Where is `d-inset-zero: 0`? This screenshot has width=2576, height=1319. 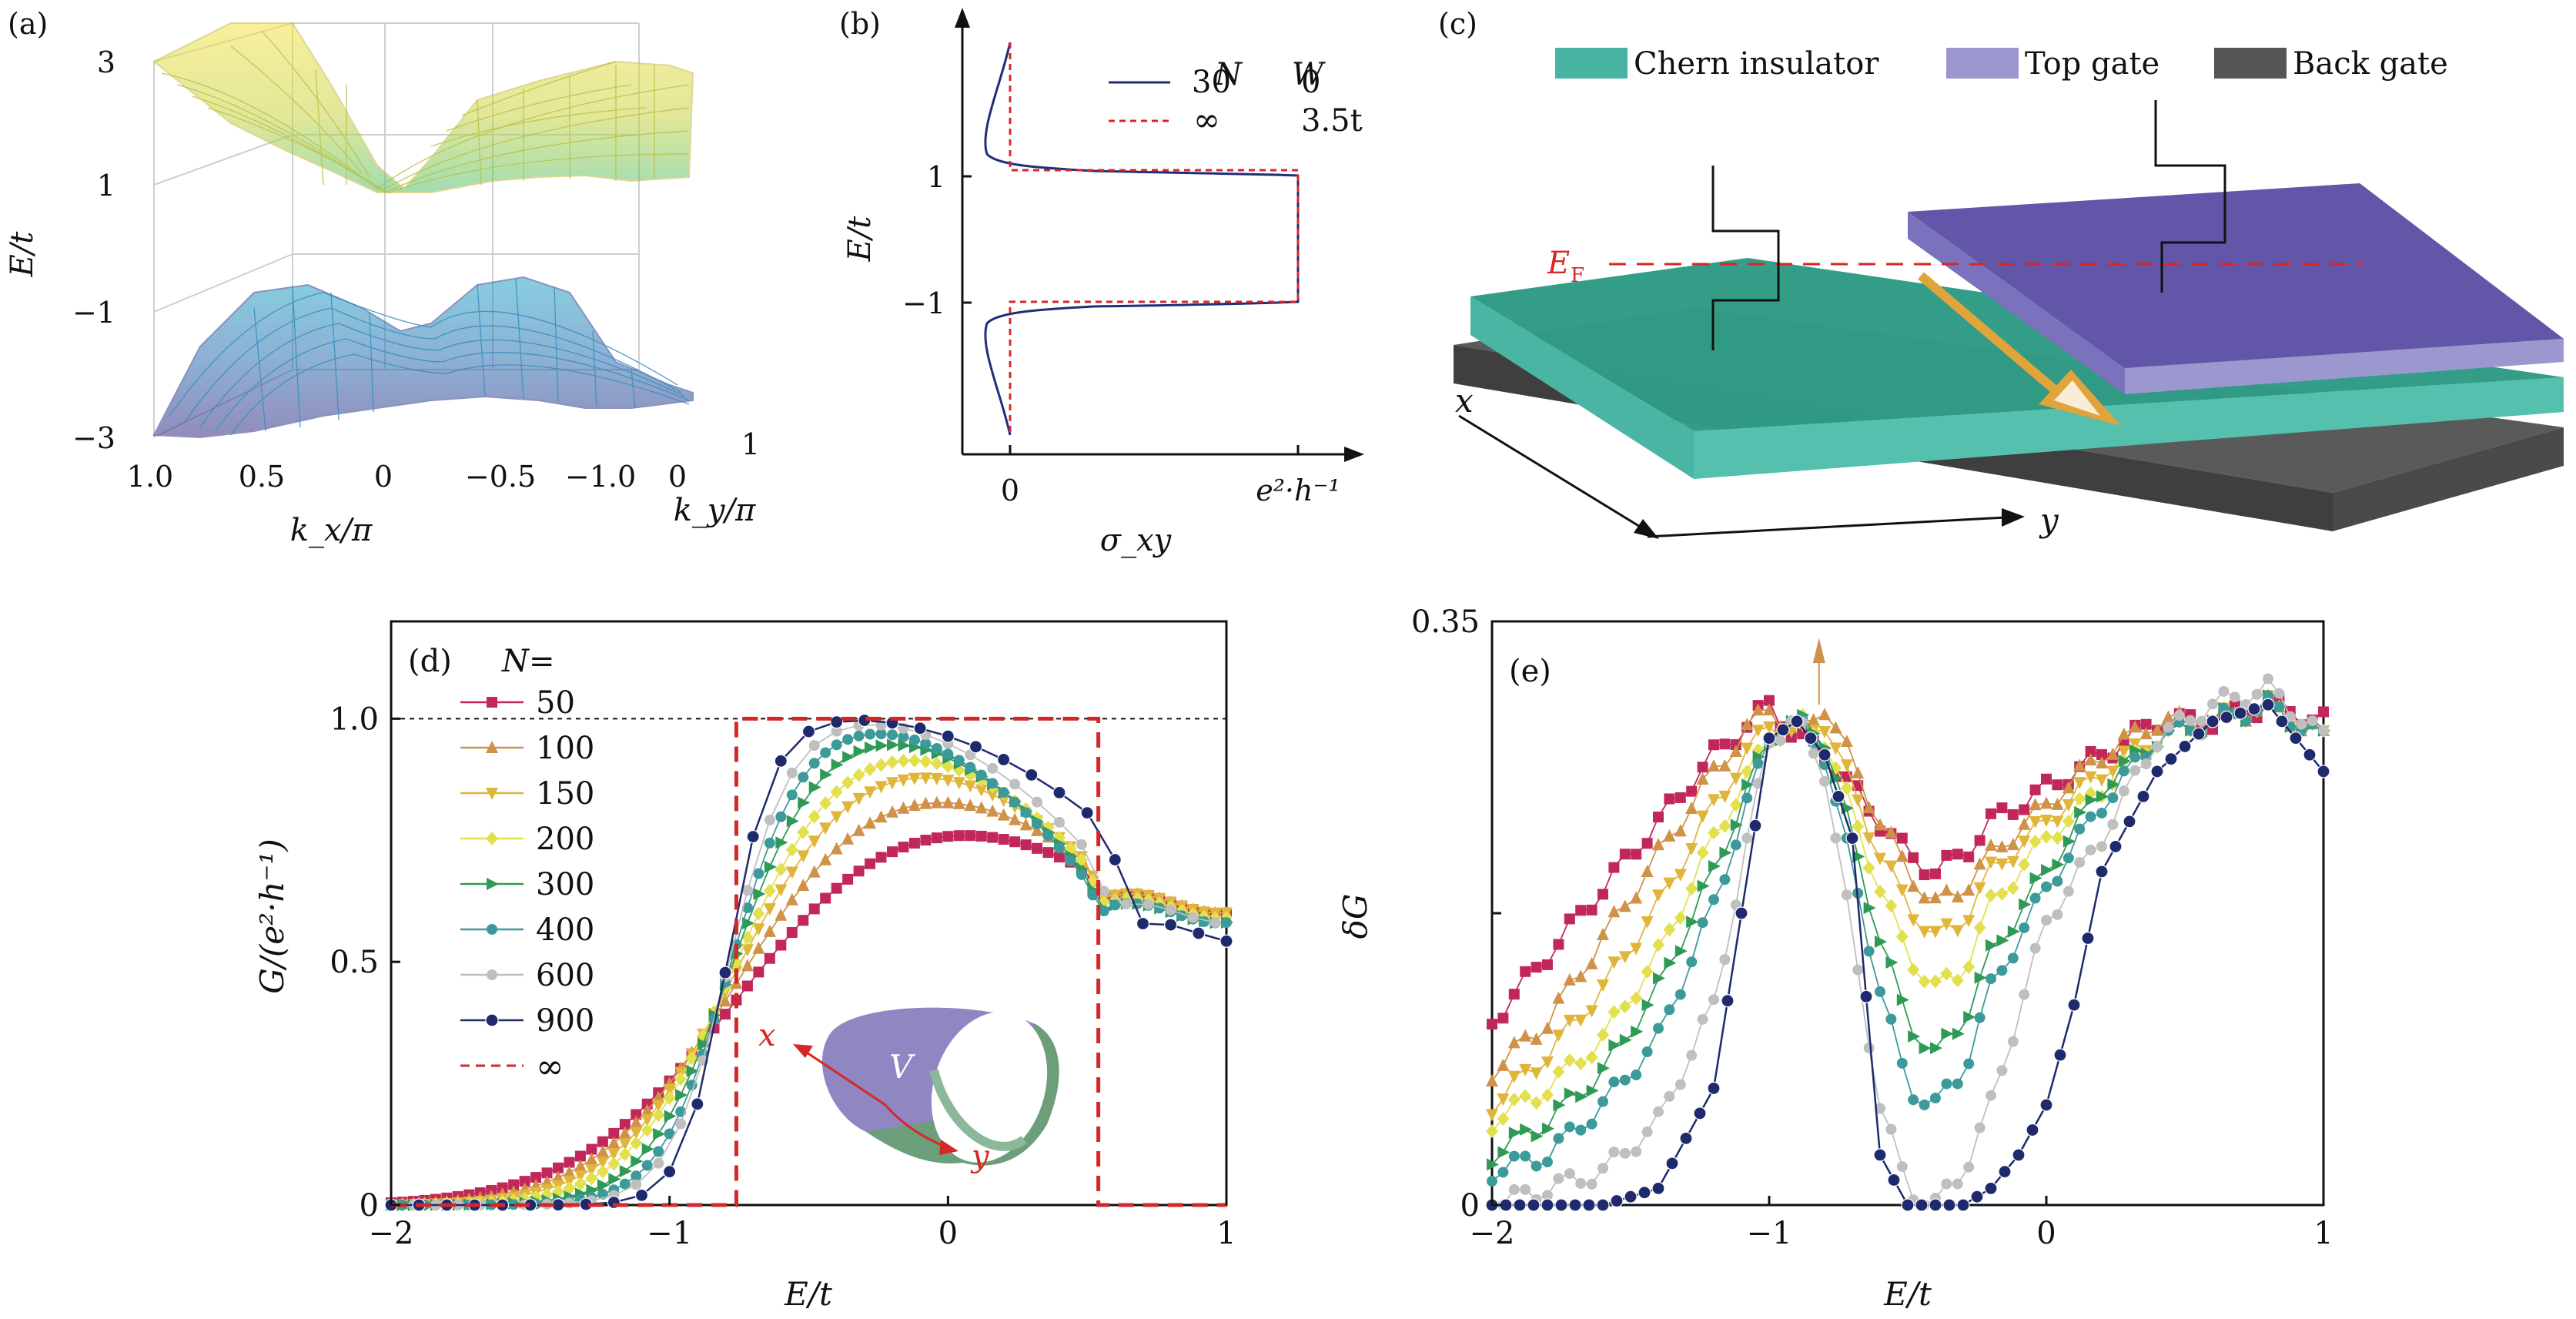 d-inset-zero: 0 is located at coordinates (975, 1116).